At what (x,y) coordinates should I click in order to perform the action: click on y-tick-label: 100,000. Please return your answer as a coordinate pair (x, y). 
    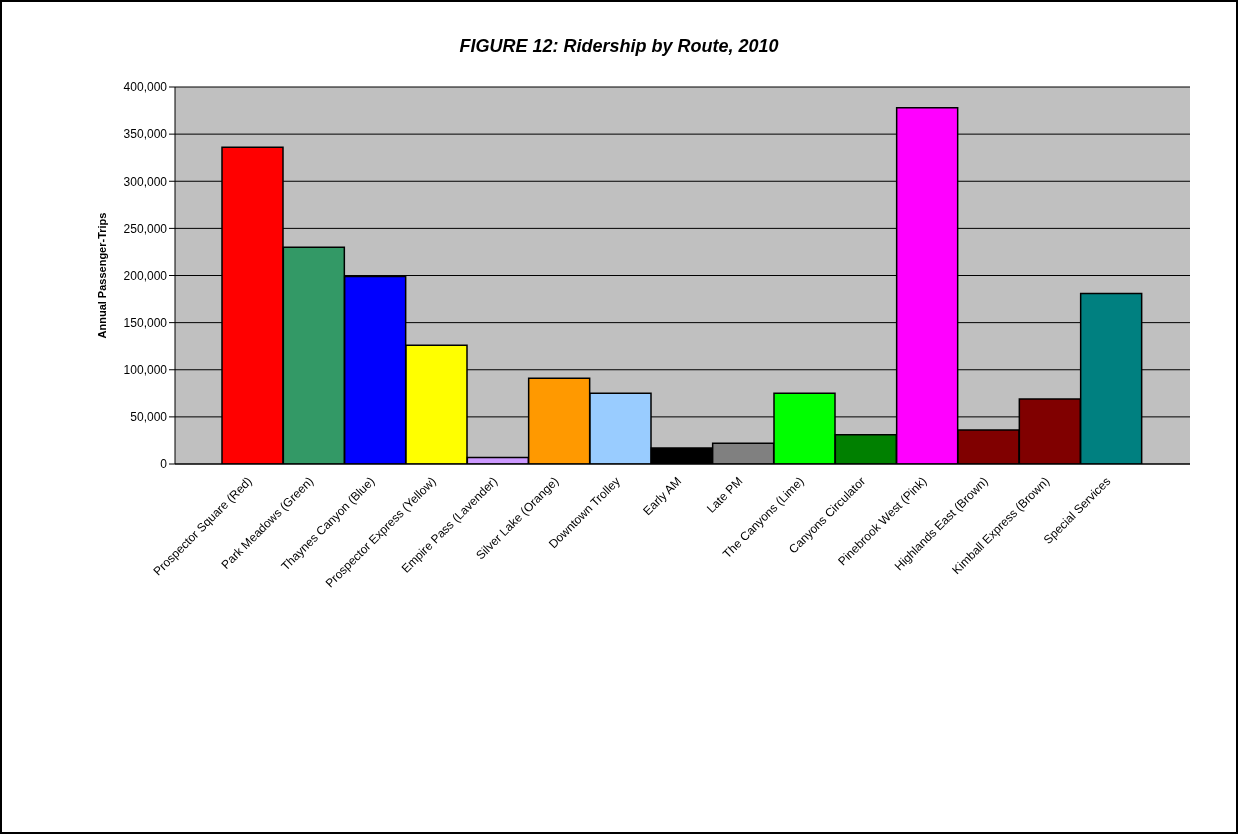
    Looking at the image, I should click on (145, 370).